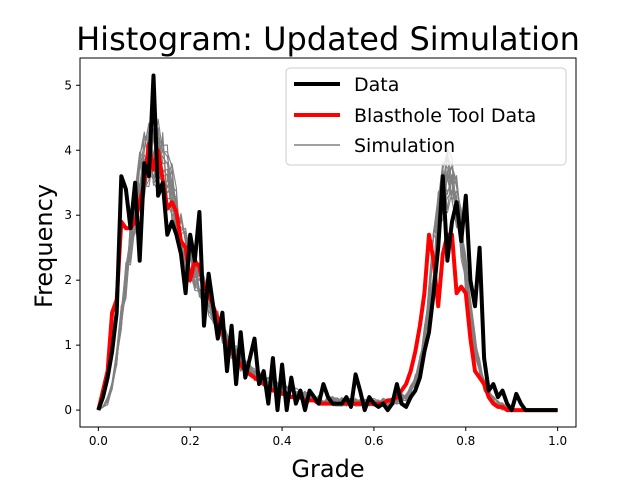  What do you see at coordinates (328, 39) in the screenshot?
I see `chart-title: Histogram: Updated Simulation` at bounding box center [328, 39].